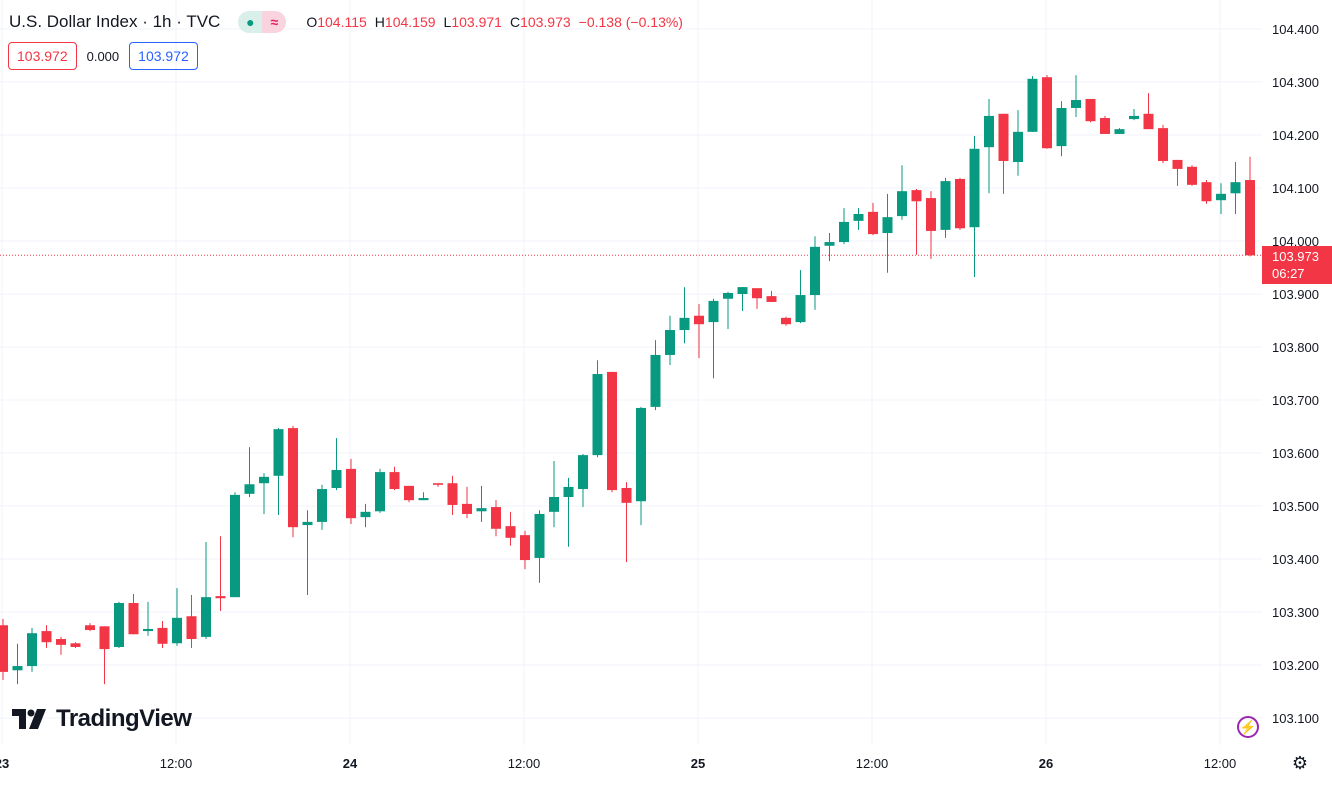 The height and width of the screenshot is (786, 1332). What do you see at coordinates (1295, 718) in the screenshot?
I see `price-tick-label: 103.100` at bounding box center [1295, 718].